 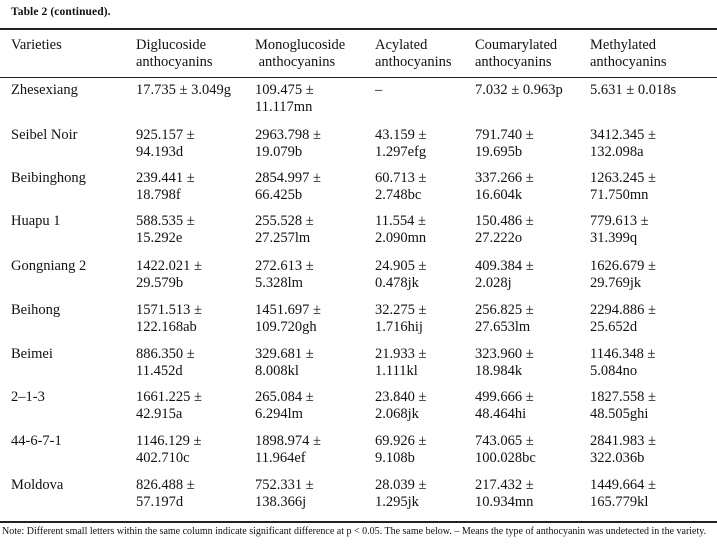 I want to click on cell-line: 7.032 ± 0.963p, so click(x=519, y=90).